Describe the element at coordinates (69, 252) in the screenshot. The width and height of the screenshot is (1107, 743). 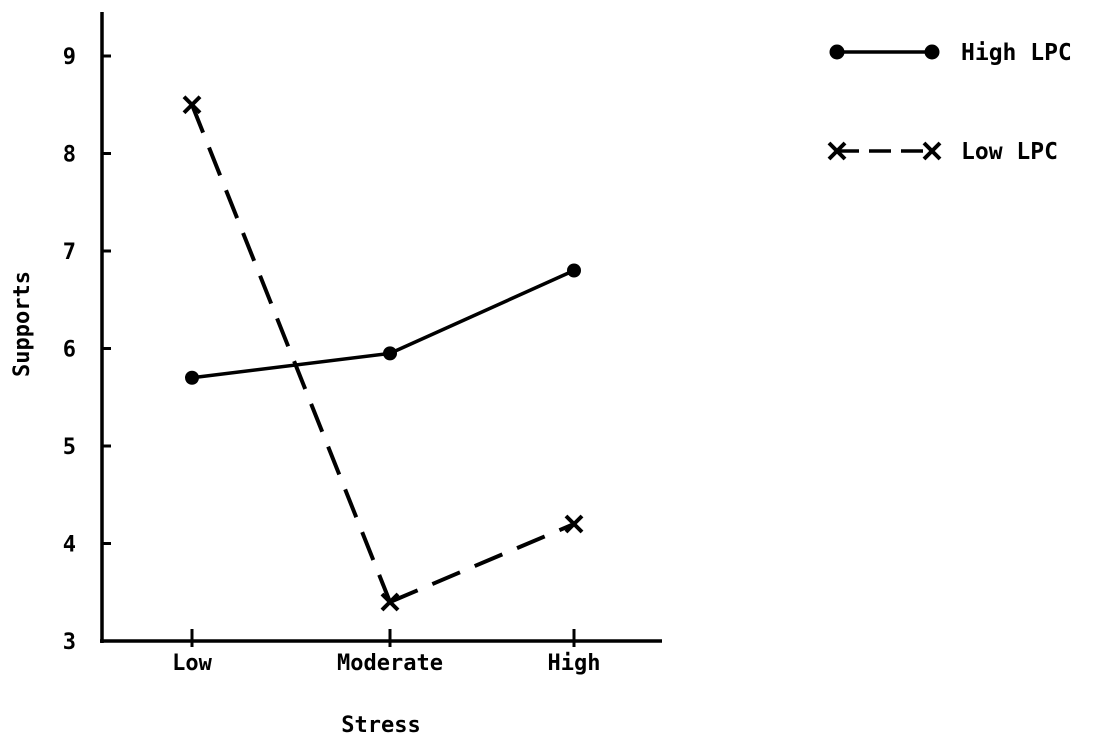
I see `y-tick-label: 7` at that location.